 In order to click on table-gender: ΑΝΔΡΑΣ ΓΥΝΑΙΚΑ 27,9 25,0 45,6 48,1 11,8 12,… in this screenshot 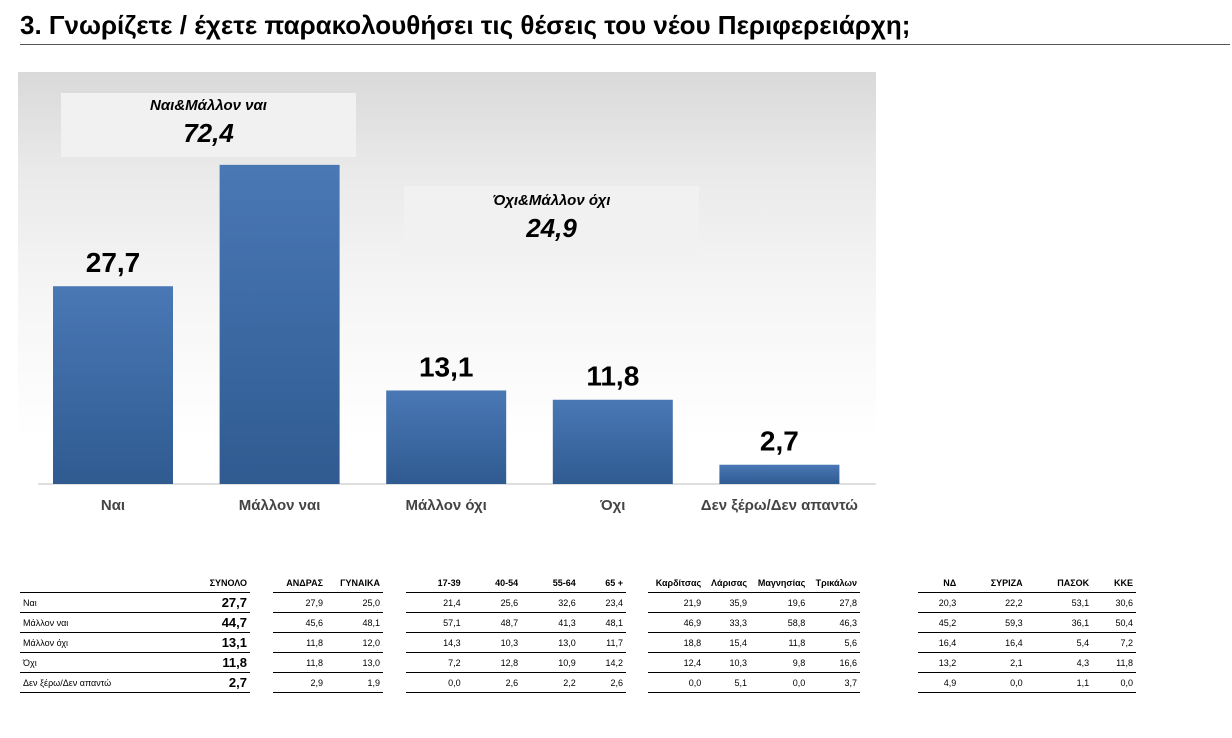, I will do `click(328, 633)`.